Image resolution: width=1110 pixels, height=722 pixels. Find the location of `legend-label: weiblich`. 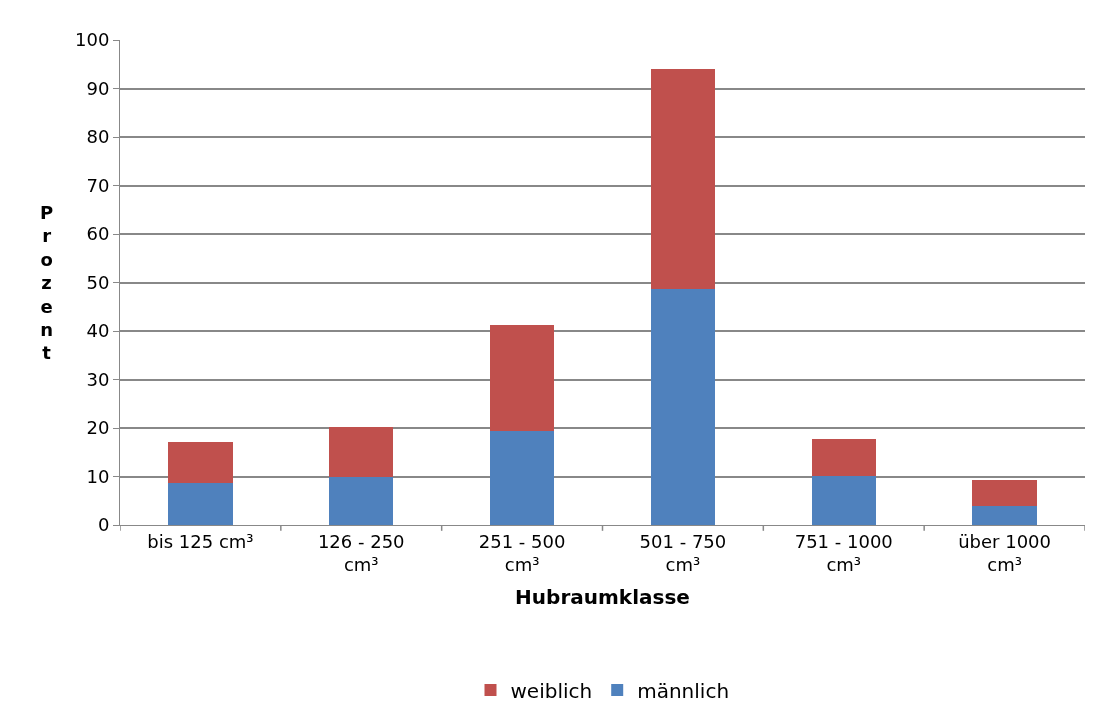

legend-label: weiblich is located at coordinates (551, 690).